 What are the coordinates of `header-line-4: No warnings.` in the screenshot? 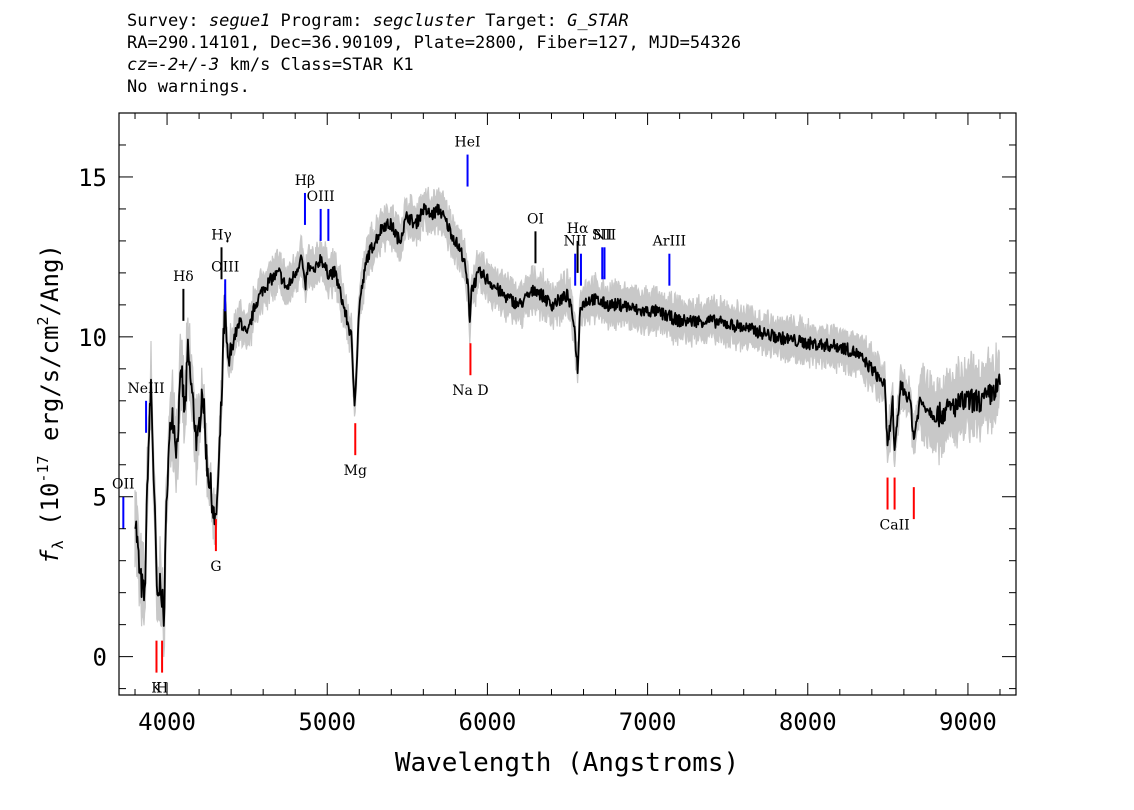 It's located at (188, 87).